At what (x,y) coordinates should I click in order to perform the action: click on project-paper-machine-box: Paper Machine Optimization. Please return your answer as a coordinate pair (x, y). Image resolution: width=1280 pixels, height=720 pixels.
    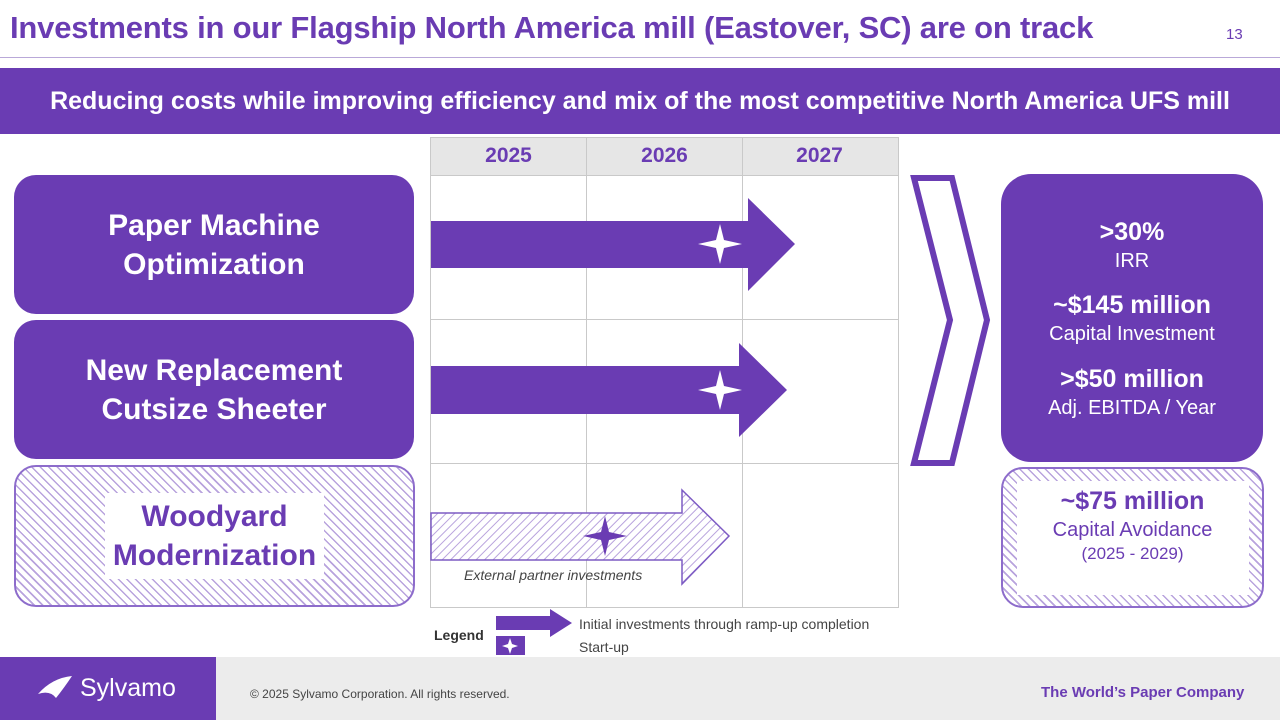
    Looking at the image, I should click on (214, 244).